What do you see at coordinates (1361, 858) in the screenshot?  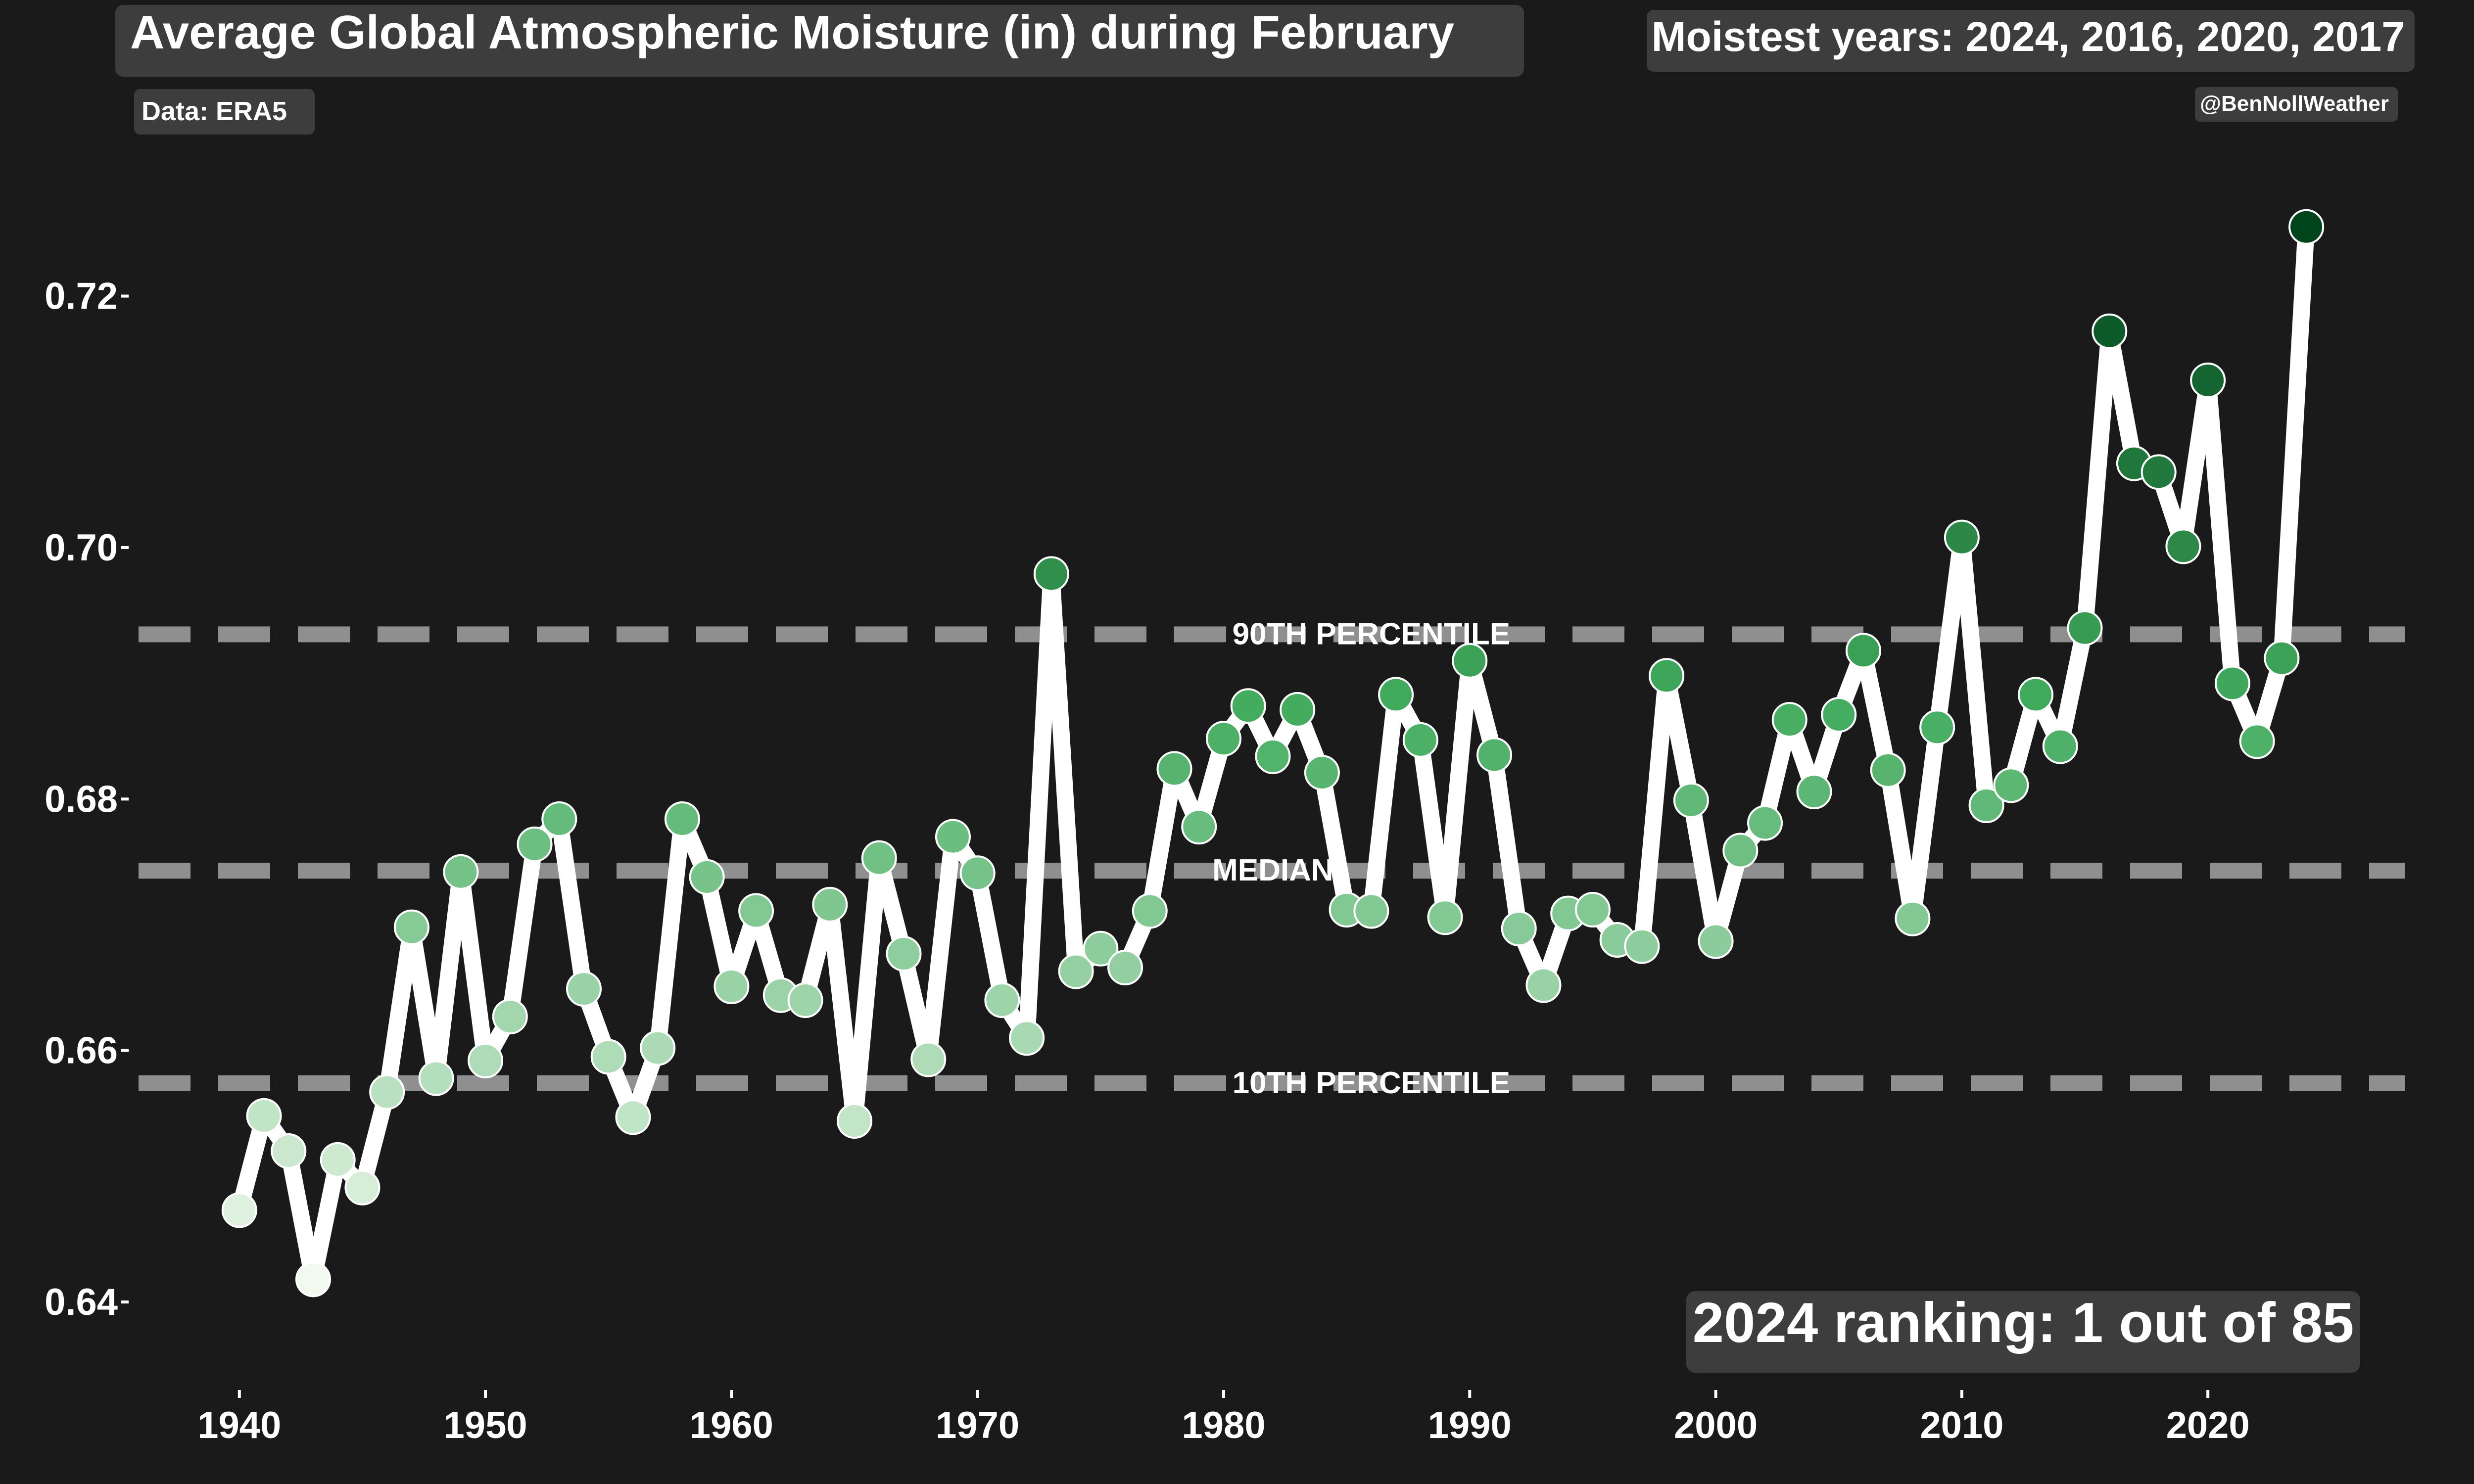 I see `reference-labels: 90TH PERCENTILE MEDIAN 10TH PERCENTILE` at bounding box center [1361, 858].